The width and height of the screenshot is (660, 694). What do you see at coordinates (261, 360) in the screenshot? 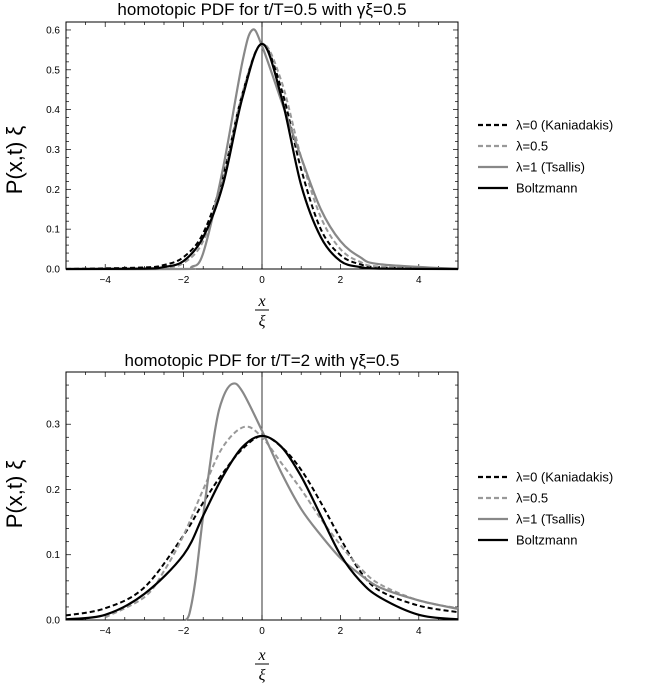
I see `chart-title: homotopic PDF for t/T=2 with γξ=0.5` at bounding box center [261, 360].